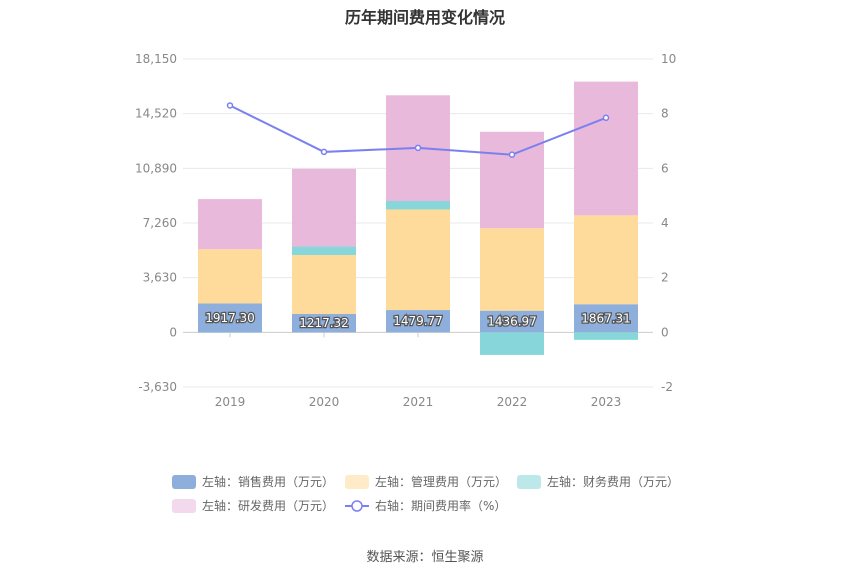  I want to click on x-tick-label: 2021, so click(418, 402).